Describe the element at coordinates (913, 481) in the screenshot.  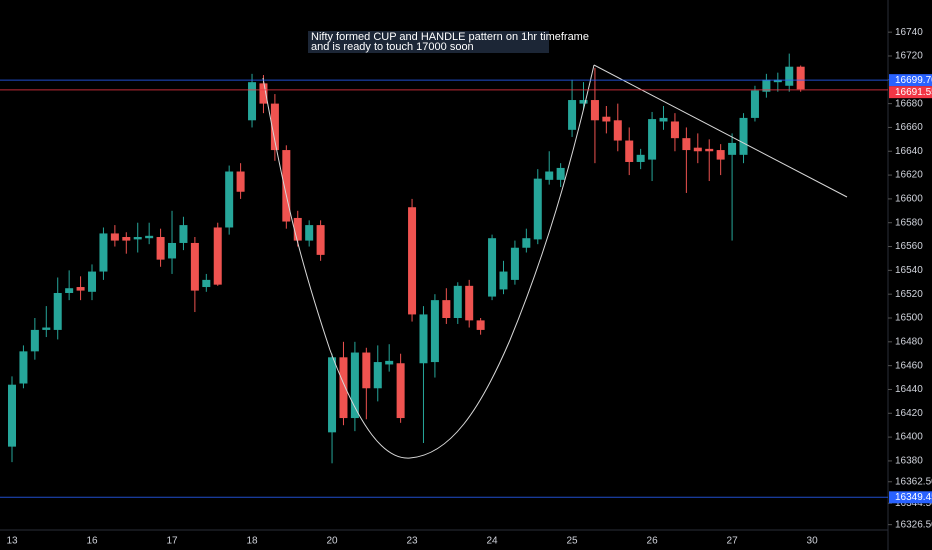
I see `y-tick-label: 16362.50` at that location.